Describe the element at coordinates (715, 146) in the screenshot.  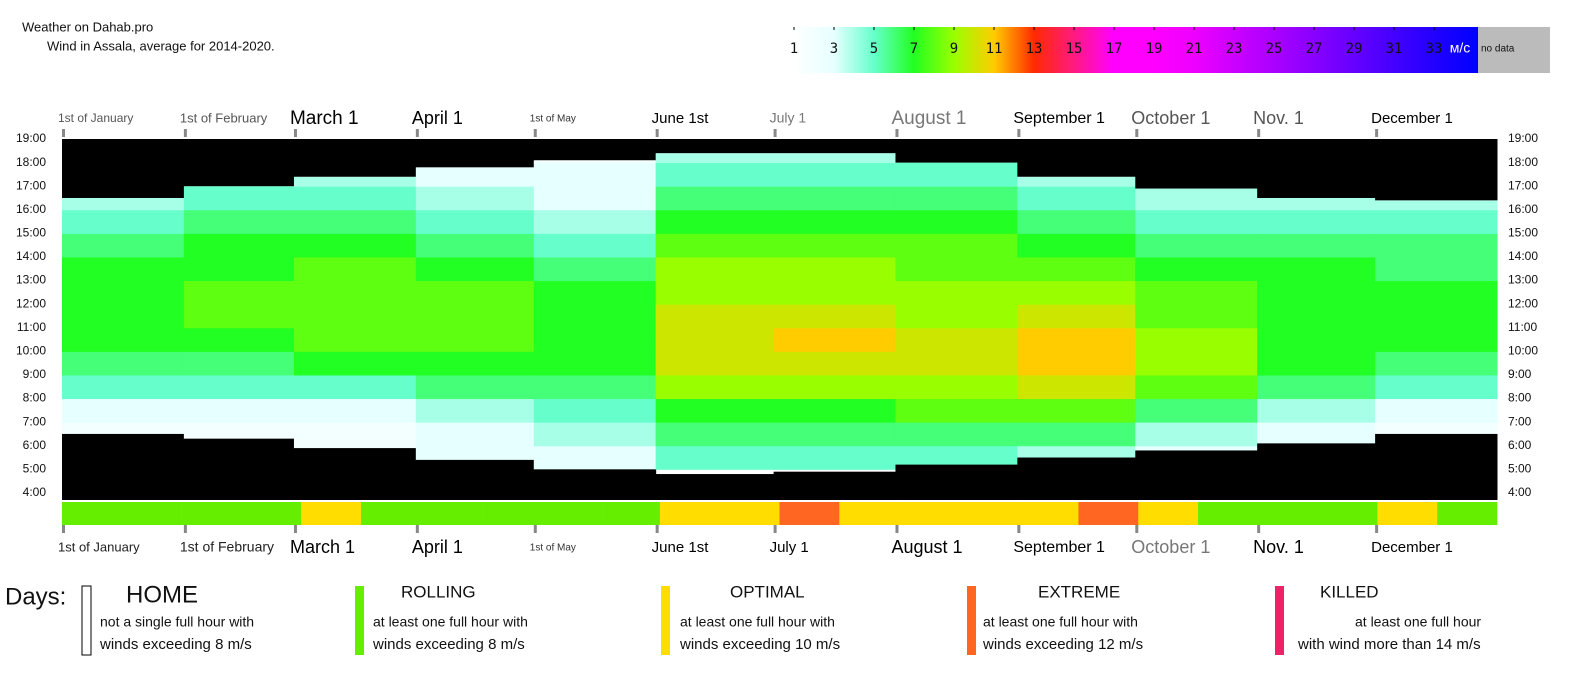
I see `night-evening` at that location.